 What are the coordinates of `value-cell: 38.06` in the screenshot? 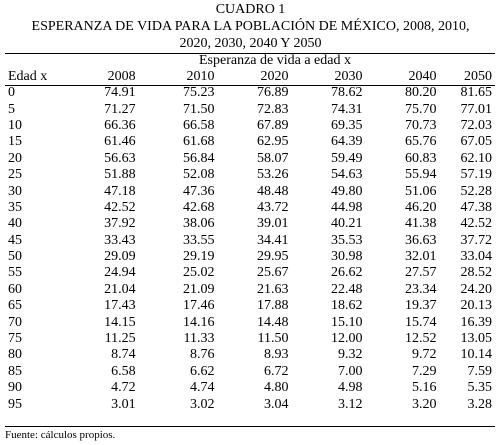 It's located at (199, 224).